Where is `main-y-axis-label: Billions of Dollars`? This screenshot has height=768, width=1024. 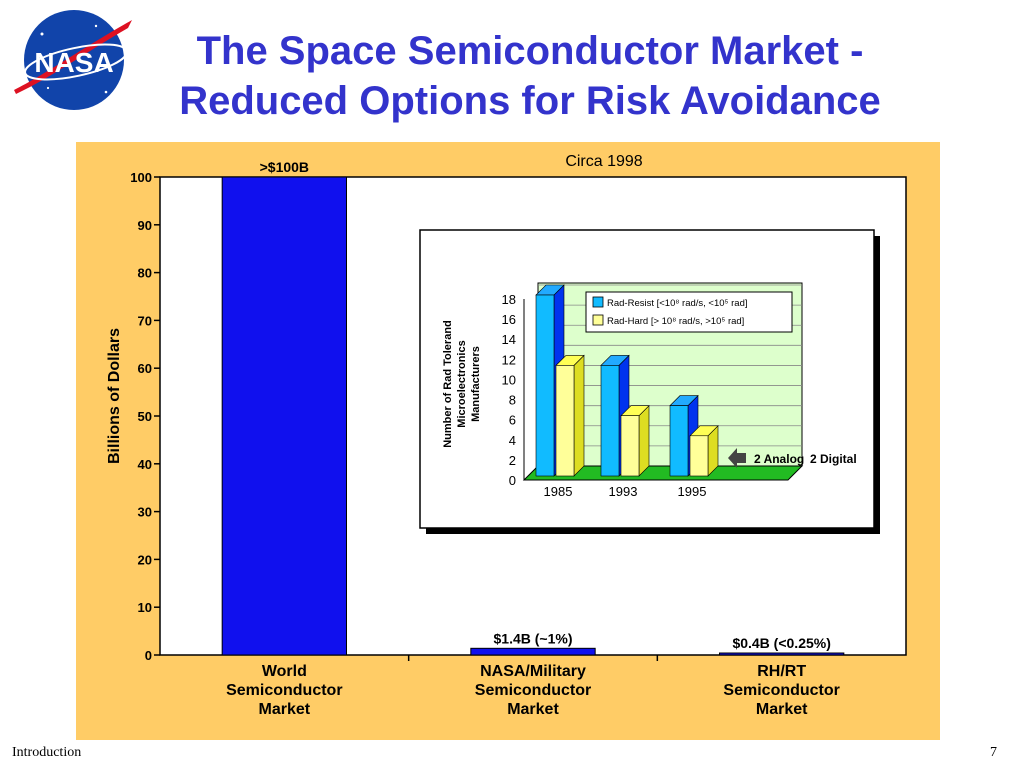
main-y-axis-label: Billions of Dollars is located at coordinates (114, 396).